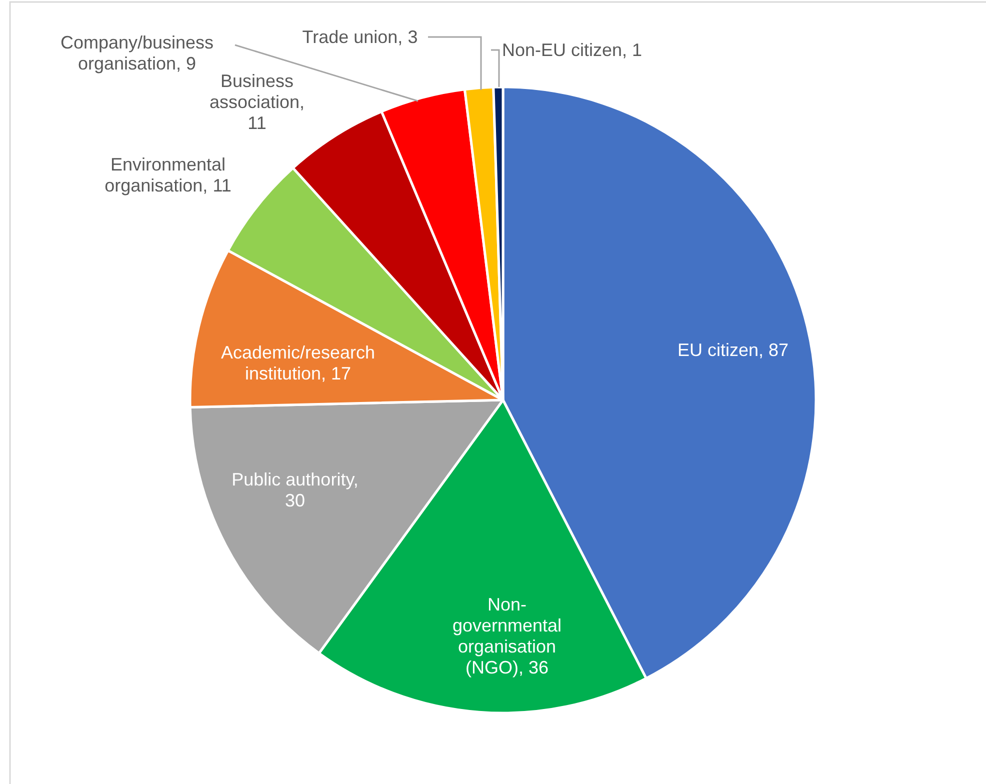  What do you see at coordinates (257, 102) in the screenshot?
I see `slice-label: Business association, 11` at bounding box center [257, 102].